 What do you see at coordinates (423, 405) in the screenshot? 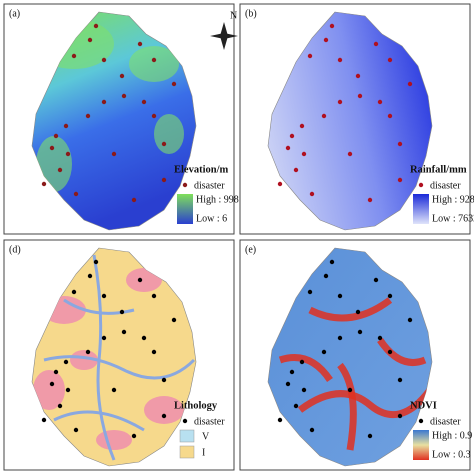
I see `legend-title: NDVI` at bounding box center [423, 405].